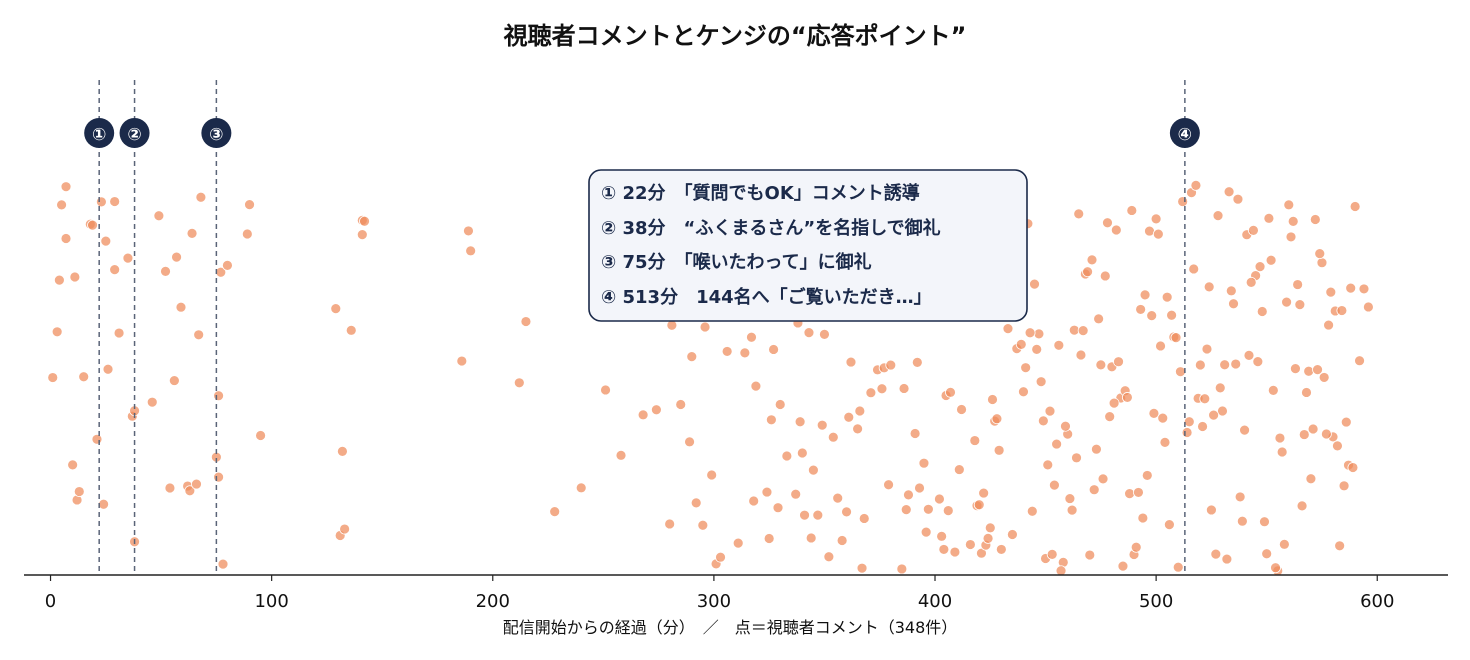 This screenshot has height=660, width=1470. Describe the element at coordinates (1156, 601) in the screenshot. I see `x-tick-label: 500` at that location.